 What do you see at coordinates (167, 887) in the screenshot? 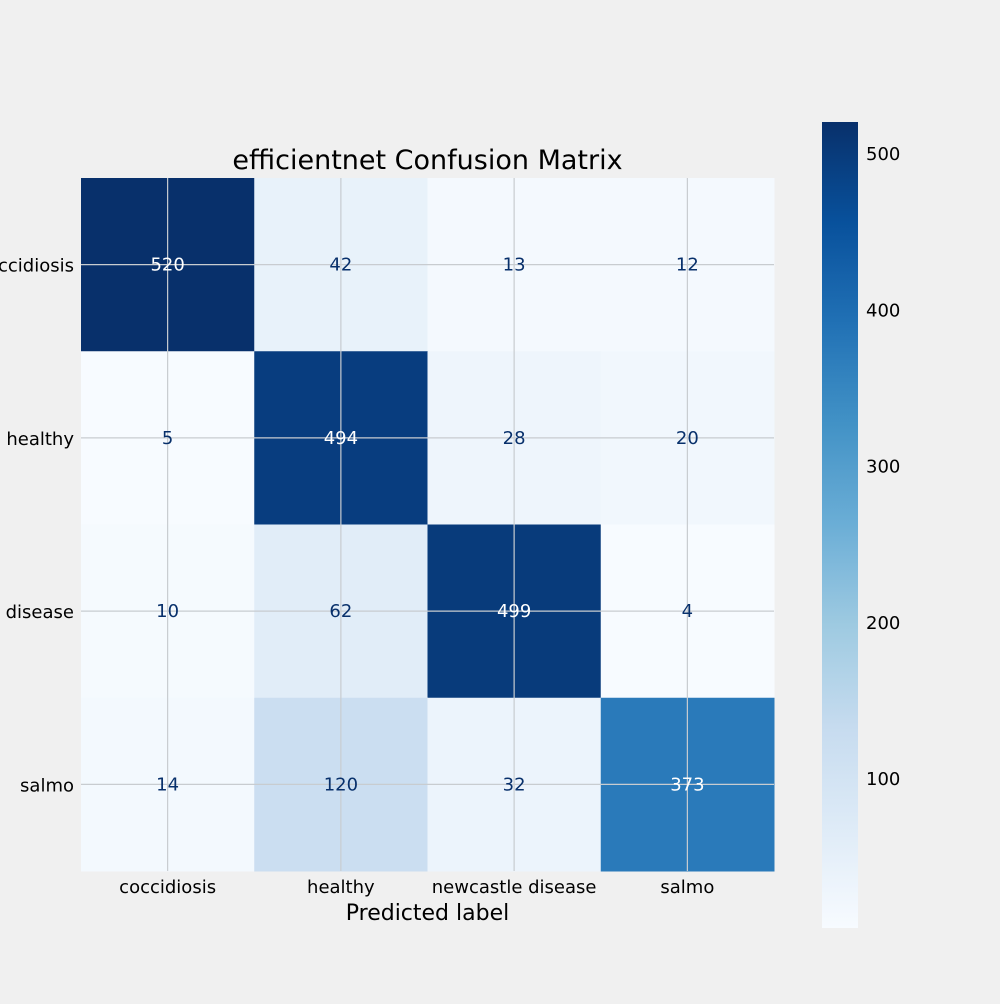
I see `x-tick-label: coccidiosis` at bounding box center [167, 887].